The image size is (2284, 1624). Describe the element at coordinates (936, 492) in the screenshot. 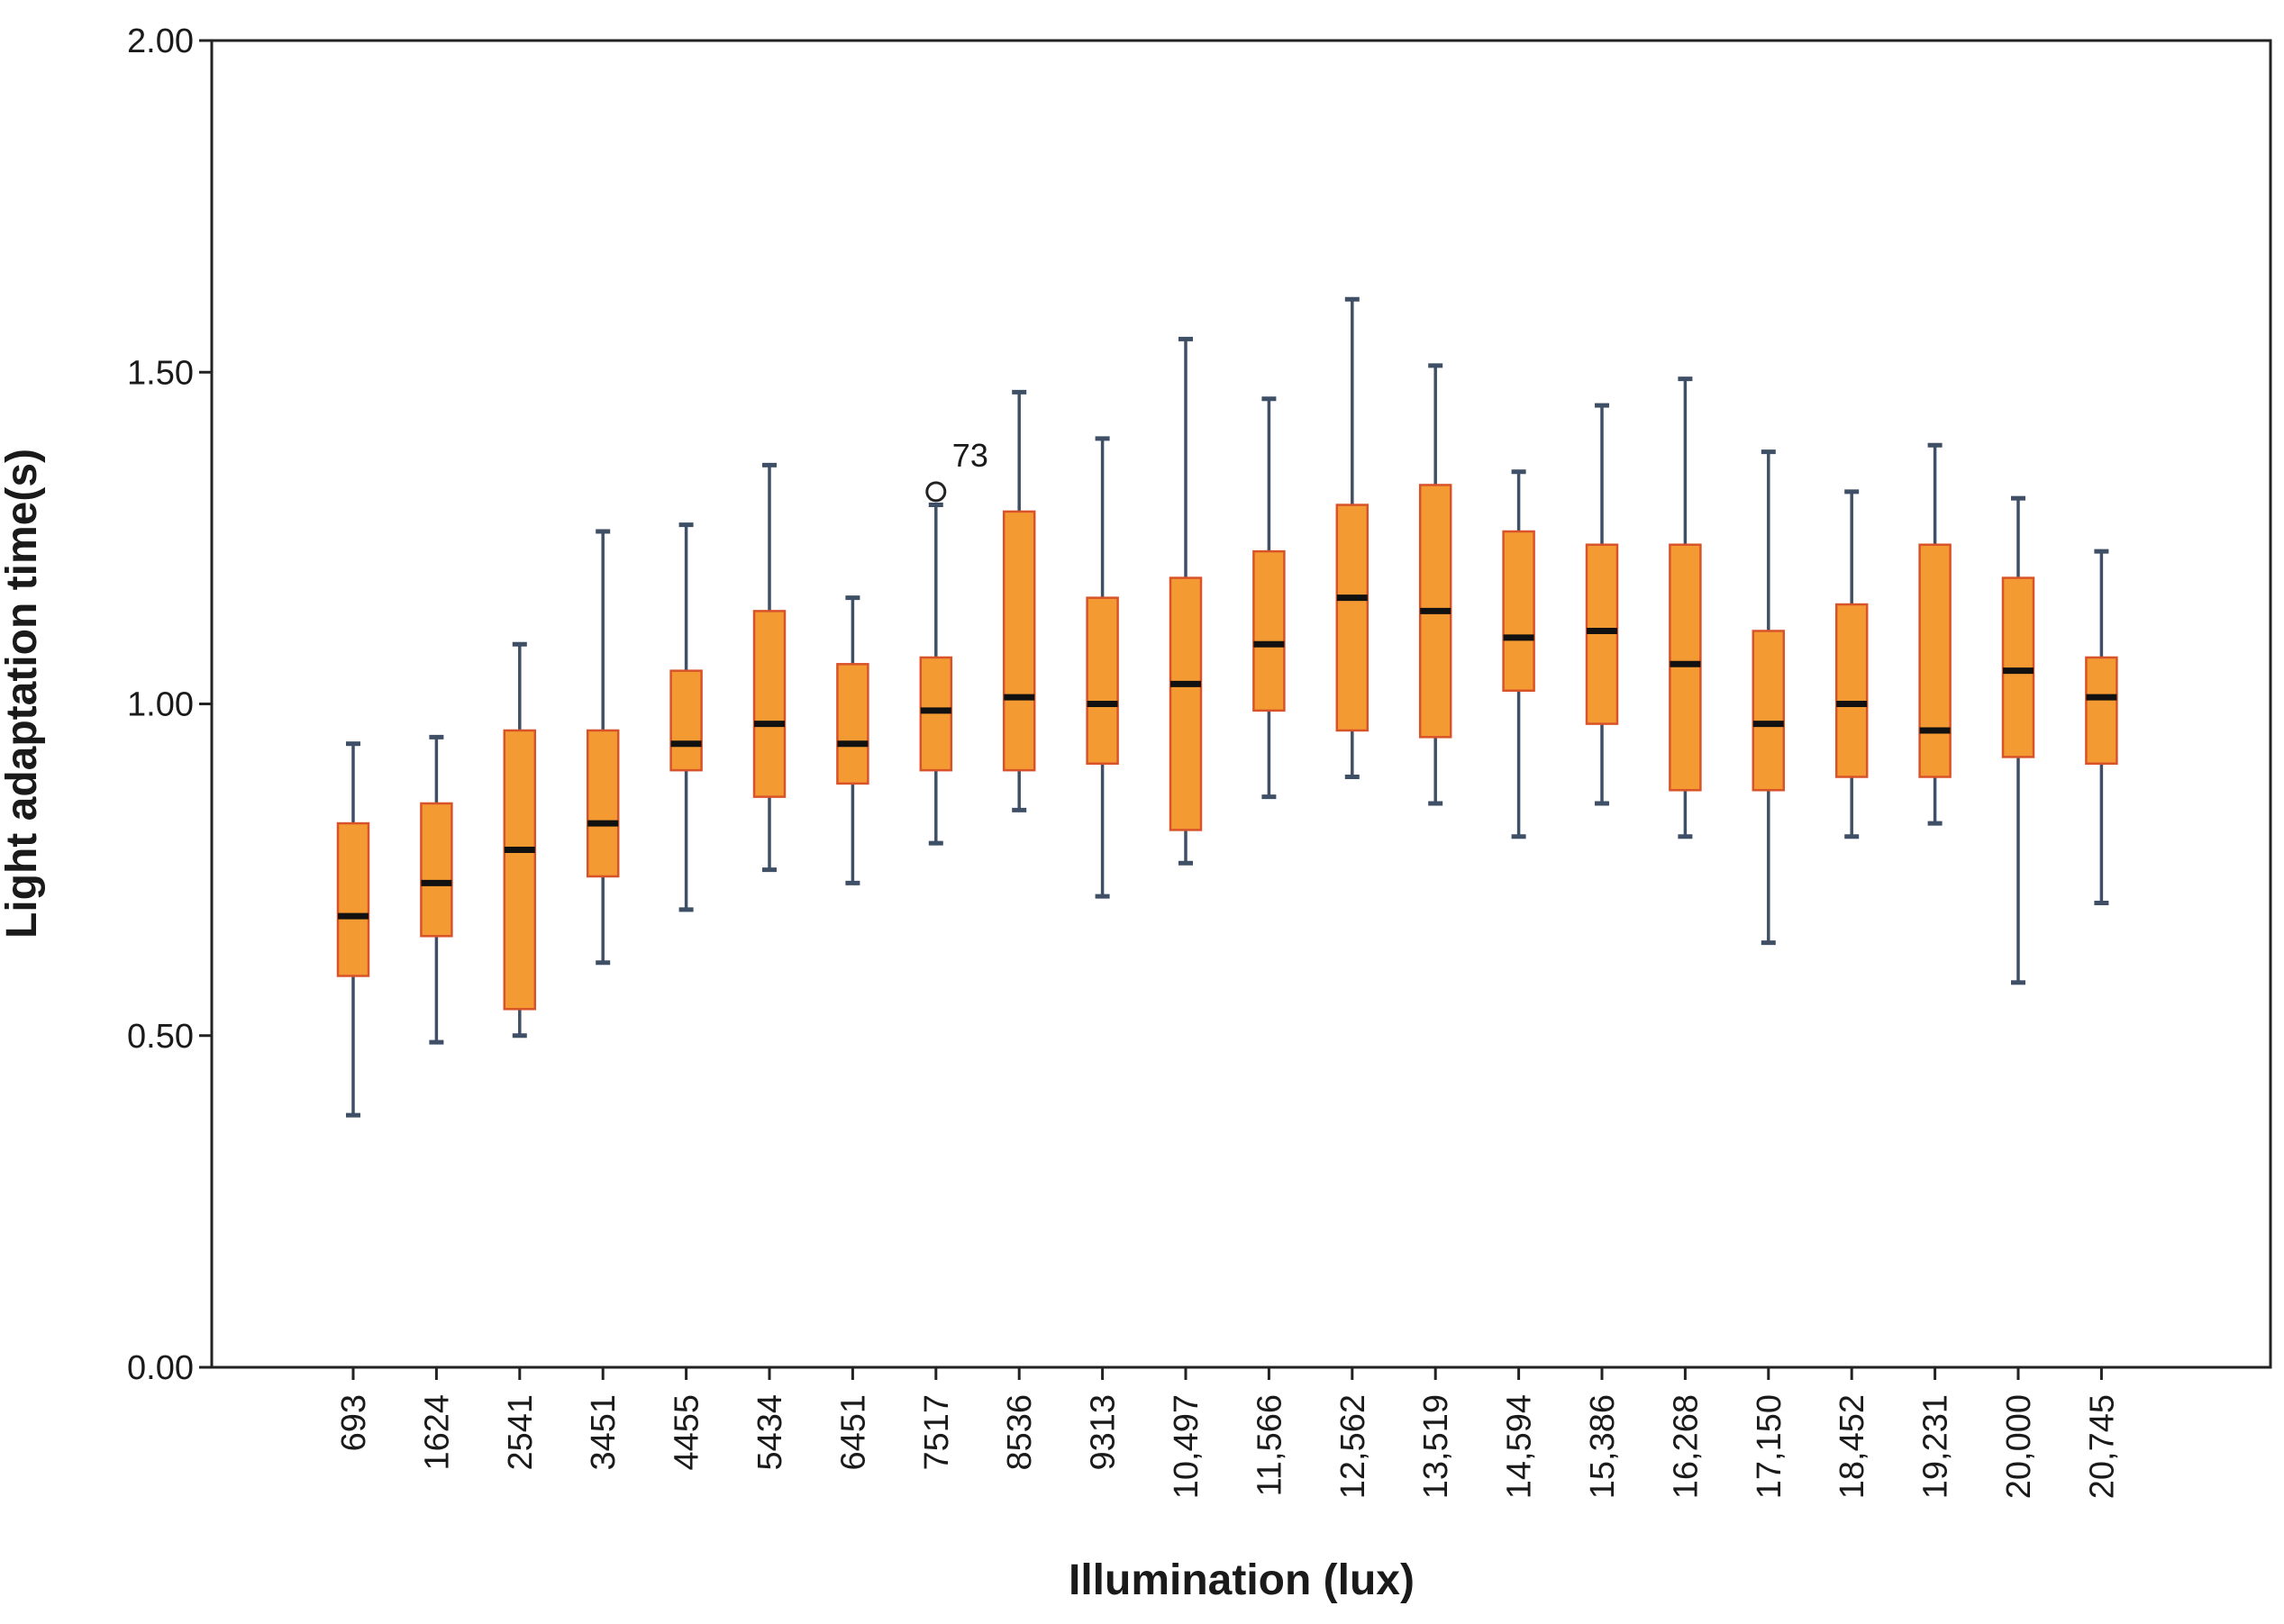

I see `outlier-point` at that location.